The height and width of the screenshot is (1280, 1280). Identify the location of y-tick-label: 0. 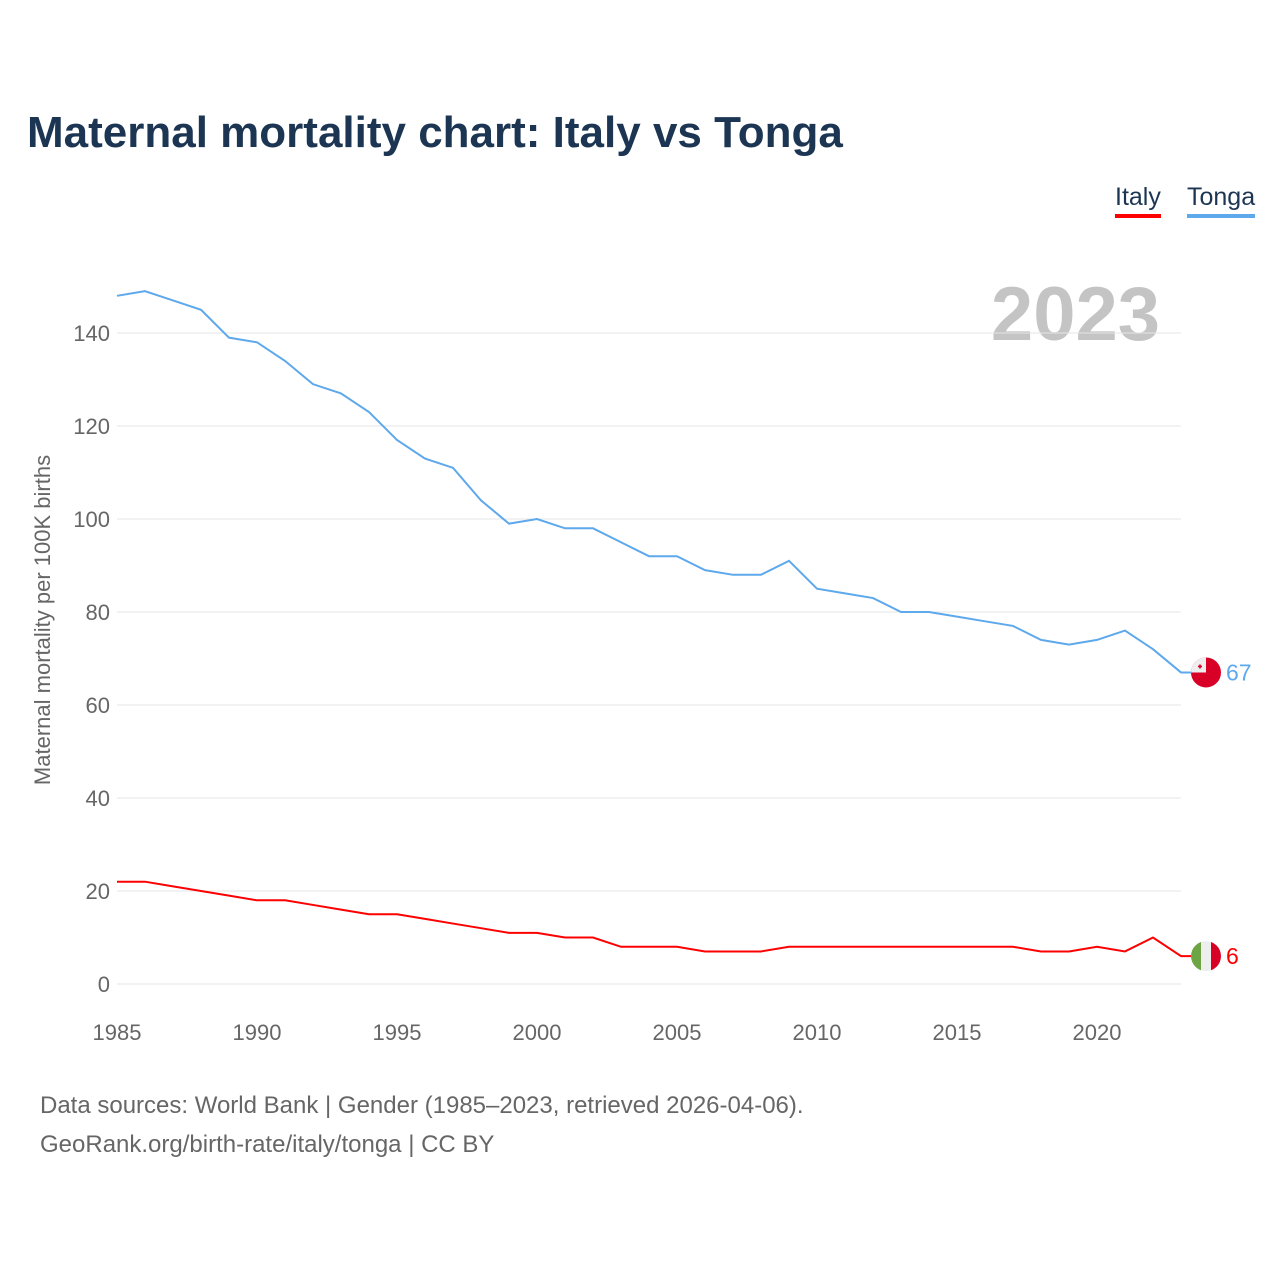
(104, 984).